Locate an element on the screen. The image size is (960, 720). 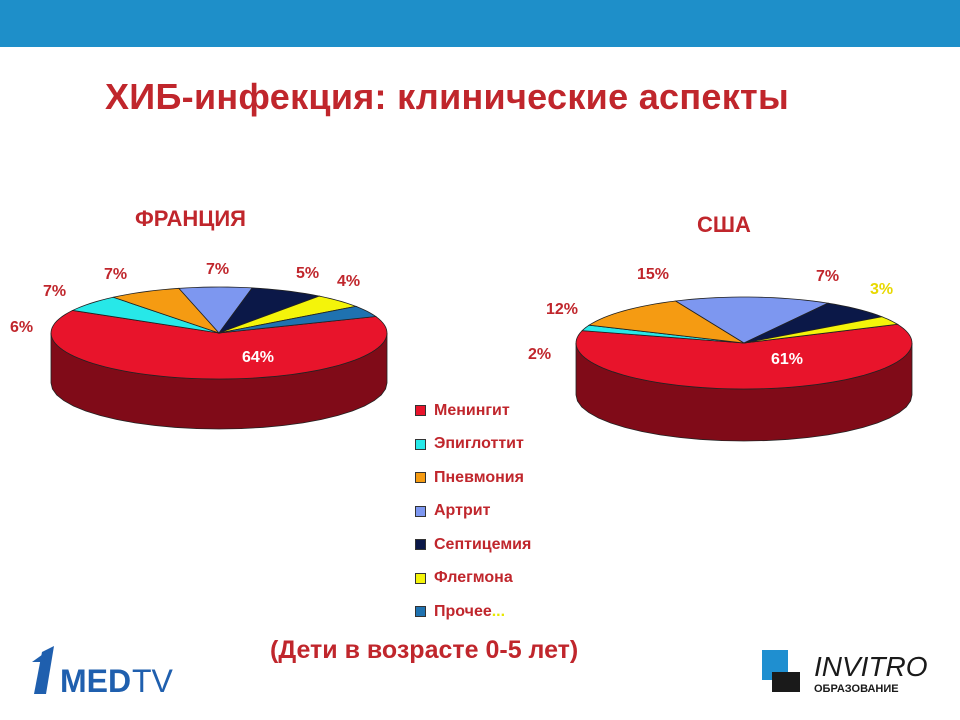
label-france-arthritis: 7% is located at coordinates (116, 274).